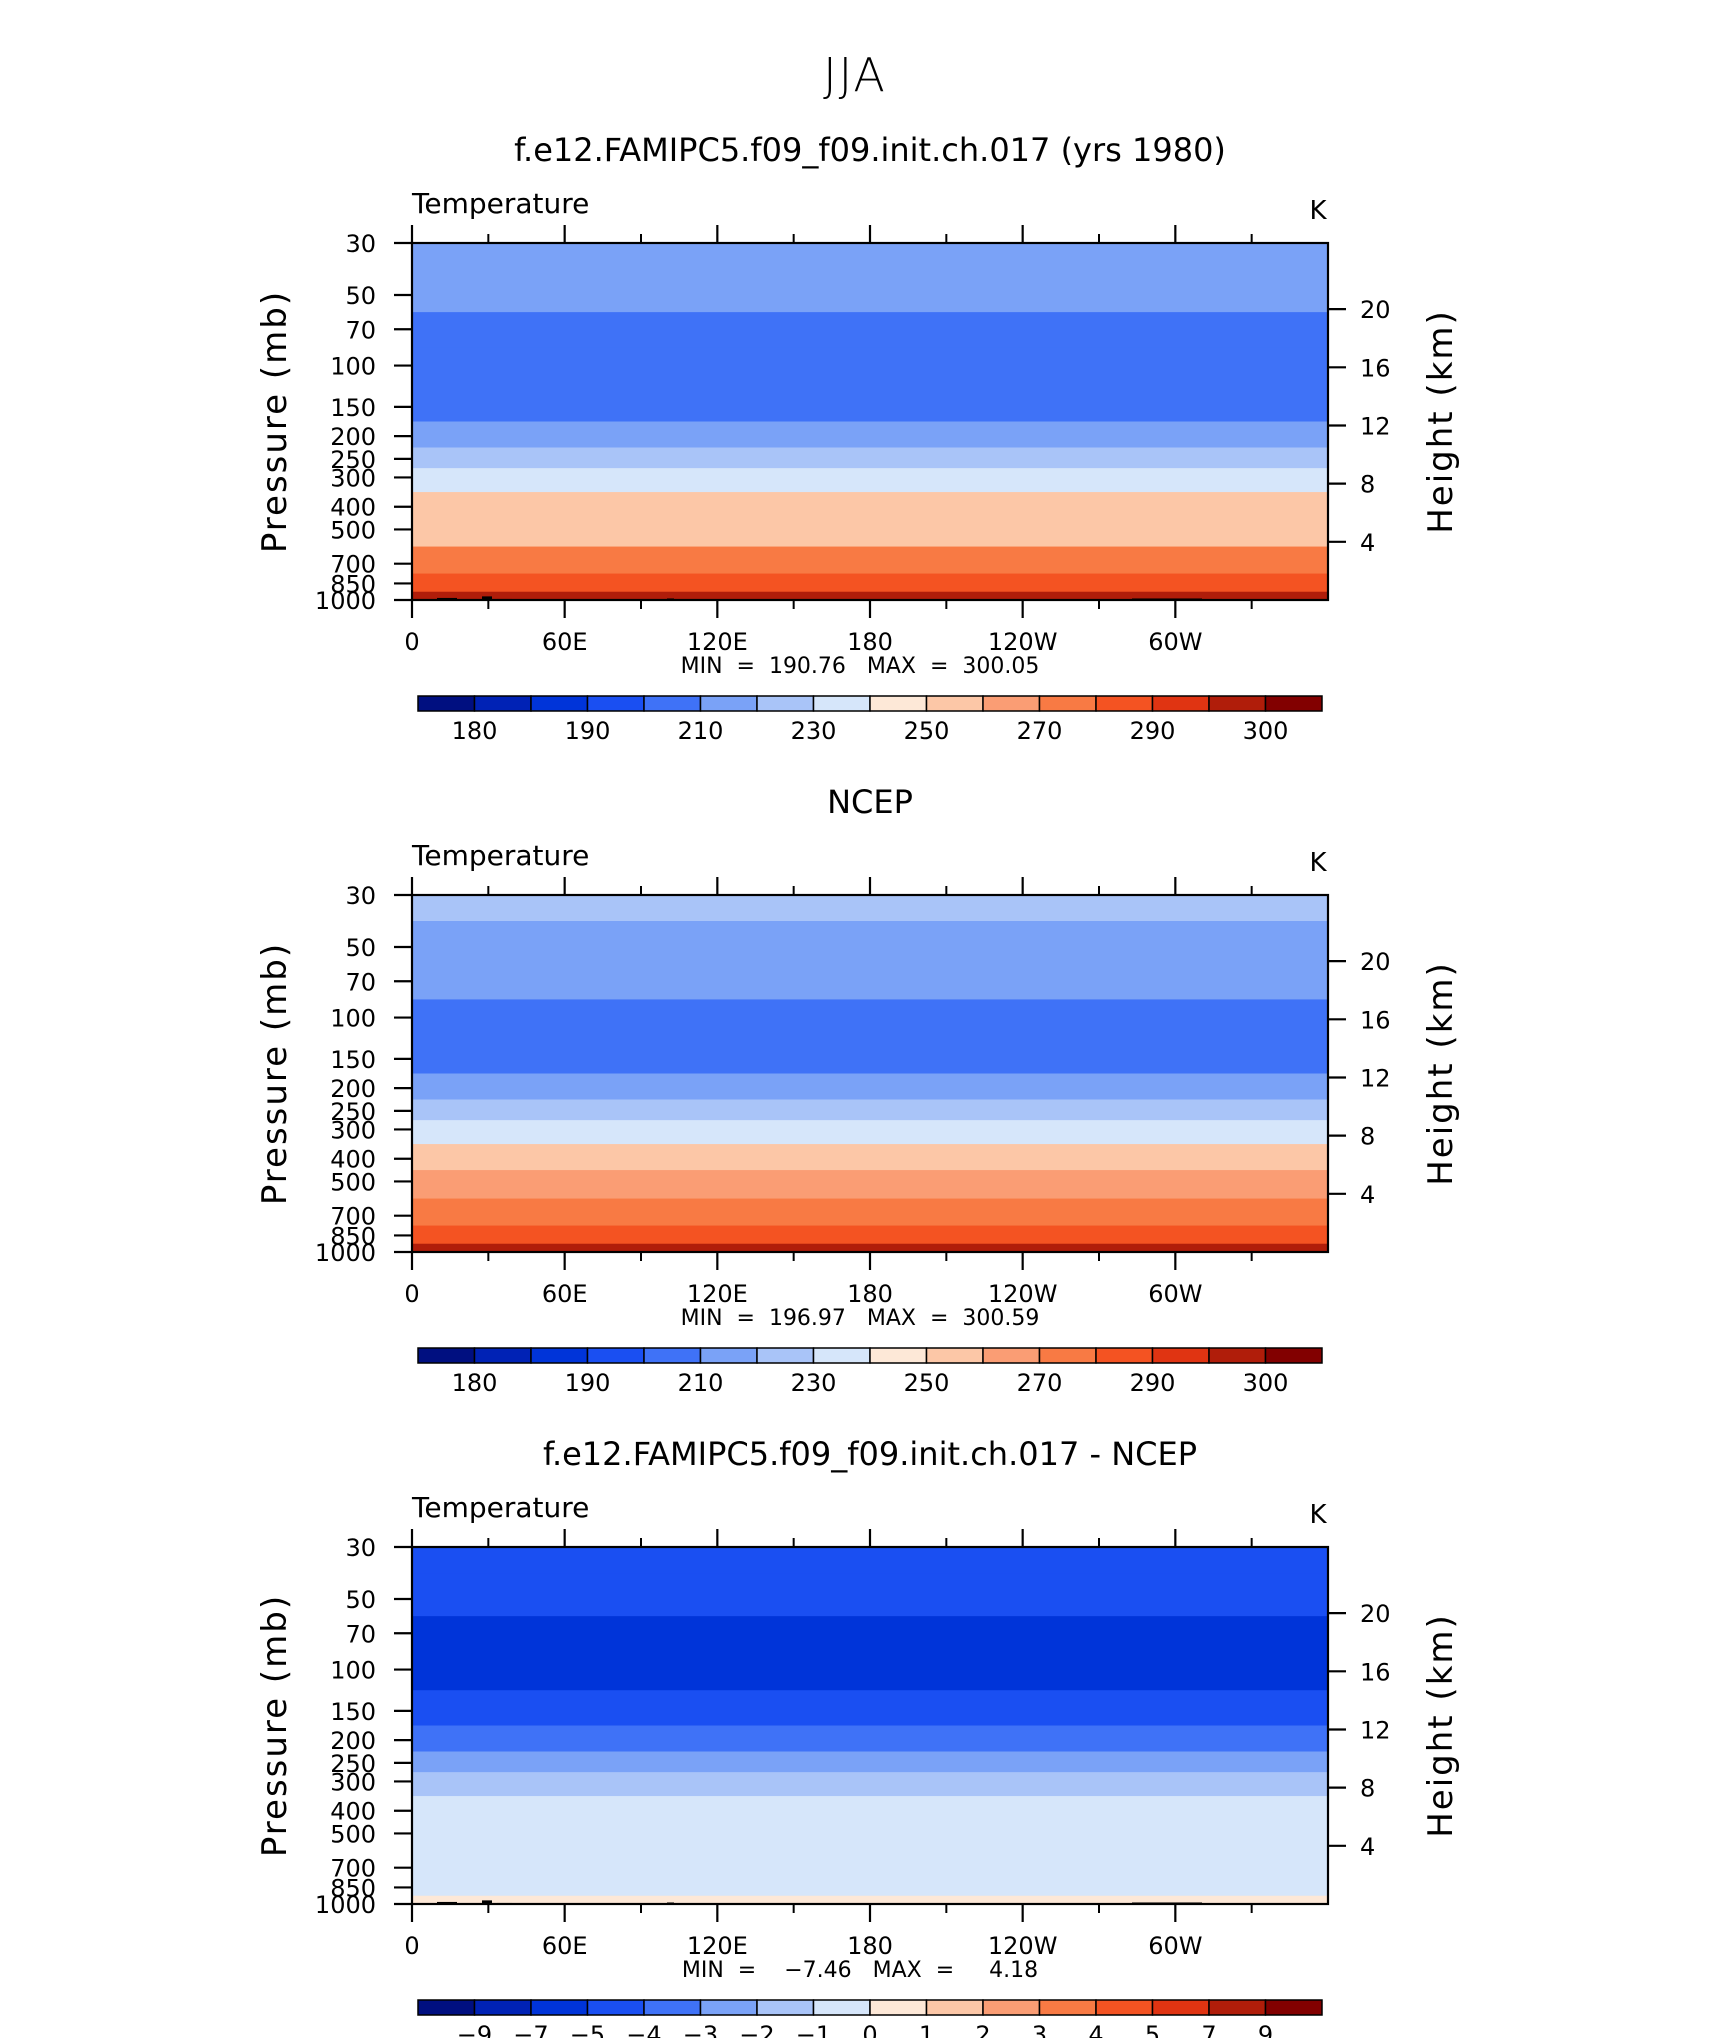  Describe the element at coordinates (1153, 1383) in the screenshot. I see `colorbar-label: 290` at that location.